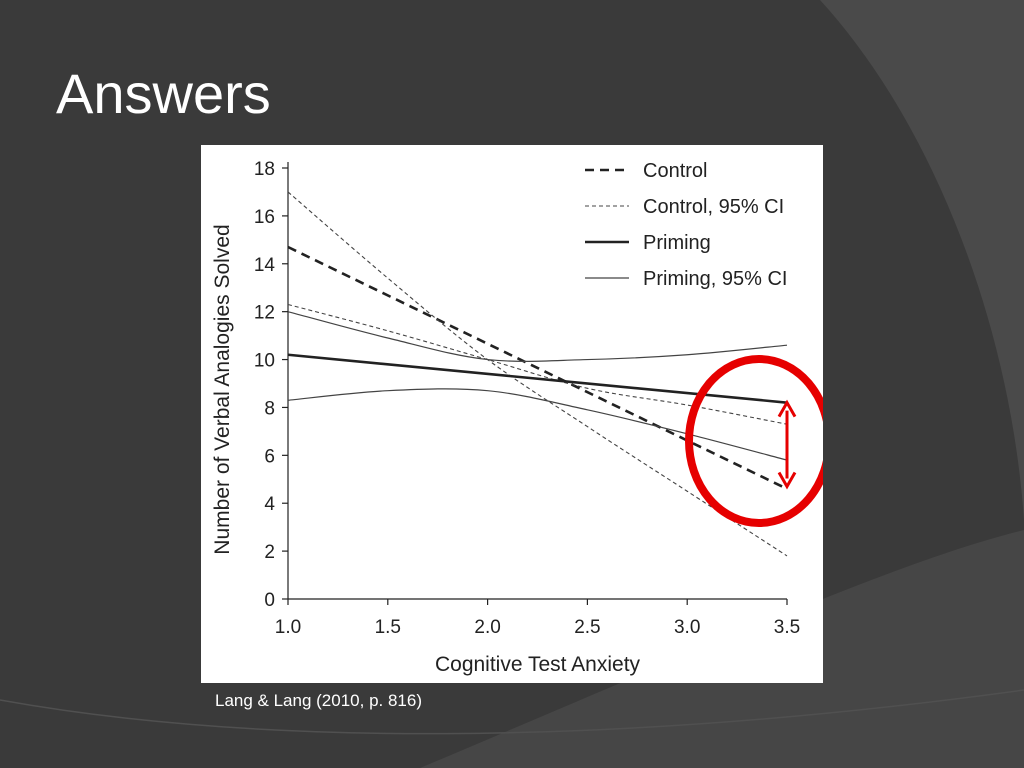  Describe the element at coordinates (264, 217) in the screenshot. I see `y-tick-label-8: 16` at that location.